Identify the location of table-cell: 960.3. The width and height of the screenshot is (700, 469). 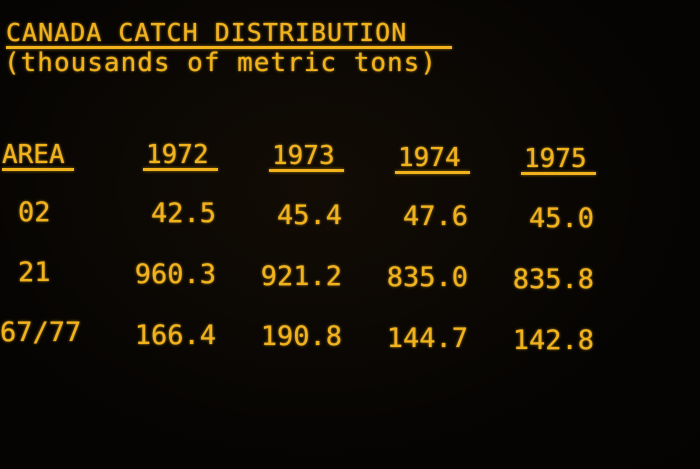
(175, 274).